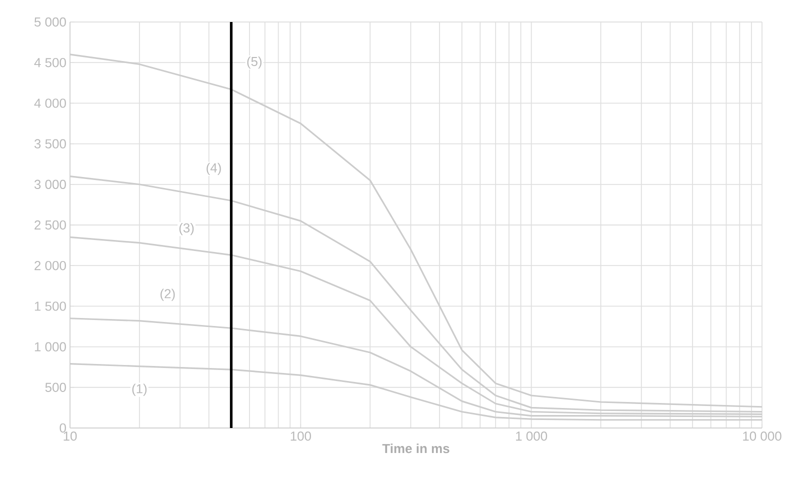  What do you see at coordinates (50, 184) in the screenshot?
I see `y-tick-label: 3 000` at bounding box center [50, 184].